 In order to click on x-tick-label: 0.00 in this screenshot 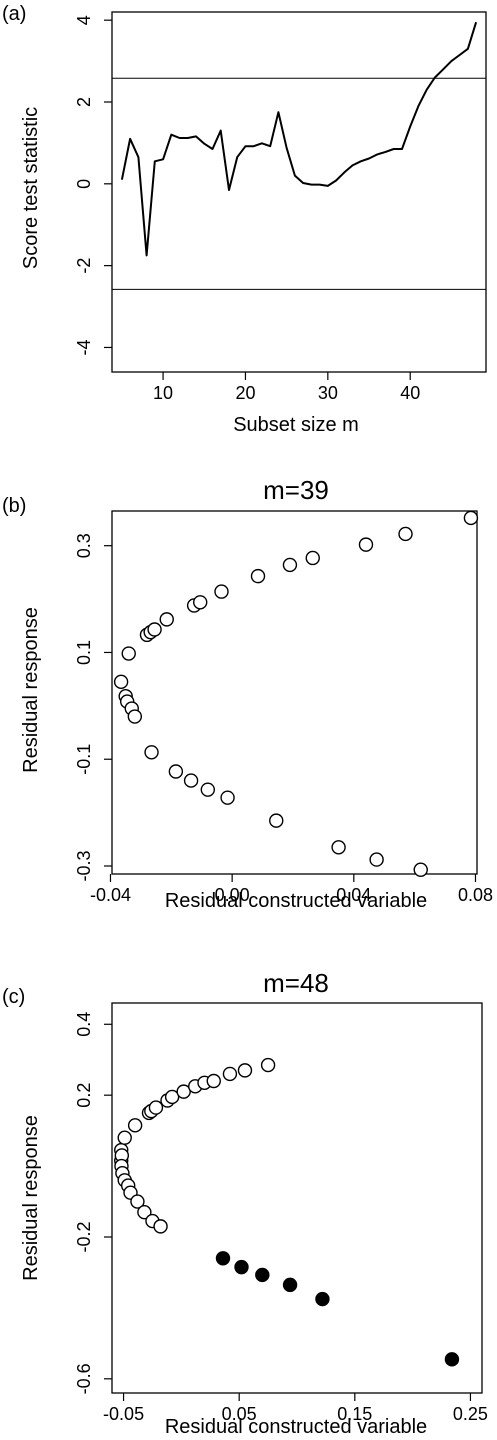, I will do `click(232, 895)`.